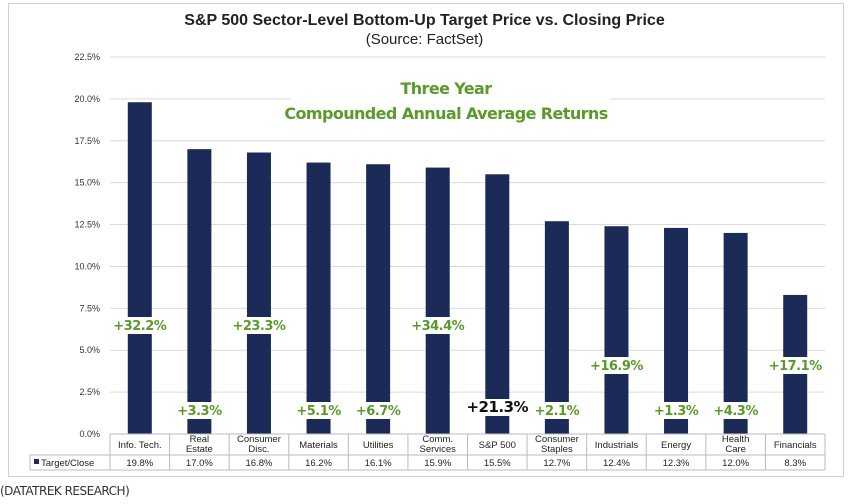 Image resolution: width=849 pixels, height=504 pixels. Describe the element at coordinates (795, 463) in the screenshot. I see `table-value: 8.3%` at that location.